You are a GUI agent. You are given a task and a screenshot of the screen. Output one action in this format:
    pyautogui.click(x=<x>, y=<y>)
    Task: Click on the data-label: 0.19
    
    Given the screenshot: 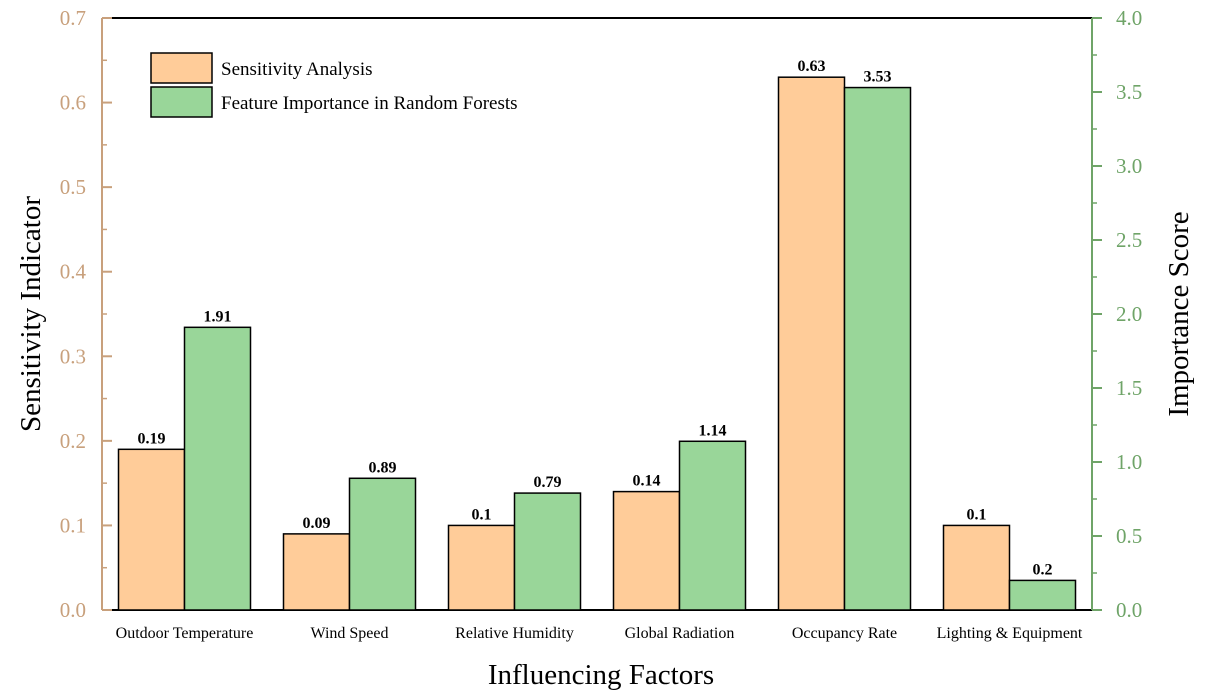 What is the action you would take?
    pyautogui.click(x=152, y=438)
    